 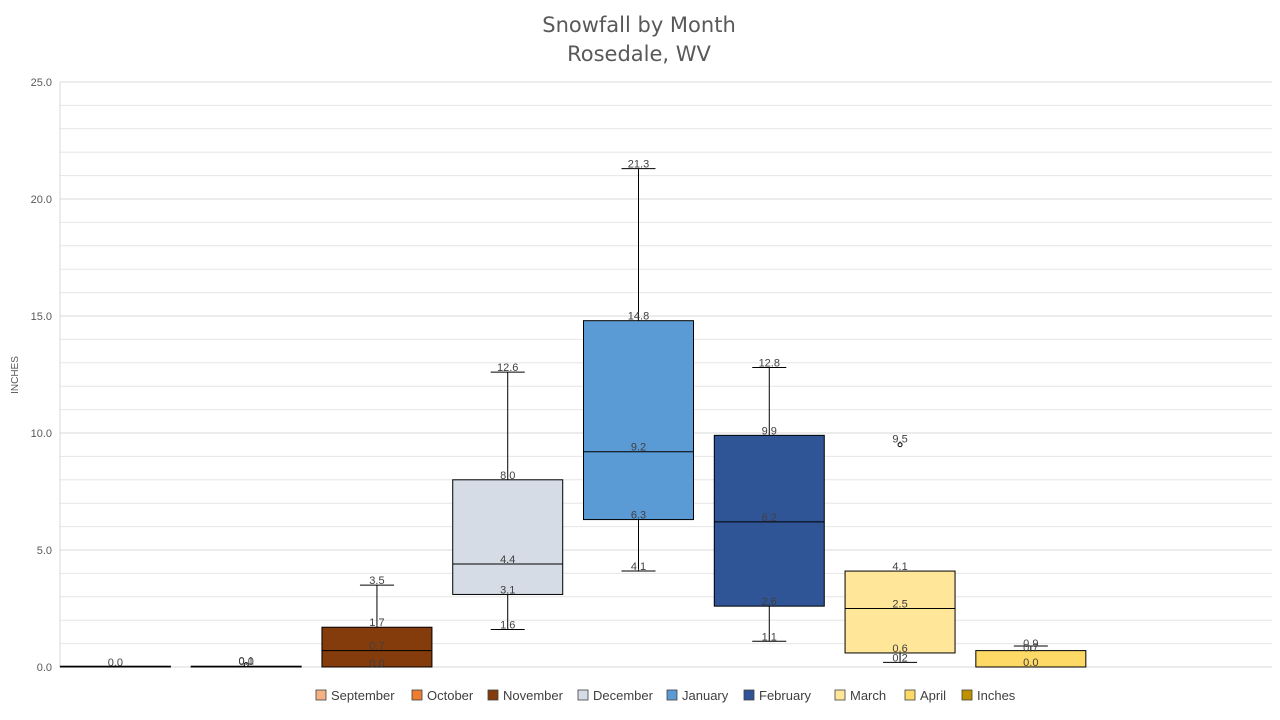 I want to click on data-label: 4.4, so click(x=507, y=560).